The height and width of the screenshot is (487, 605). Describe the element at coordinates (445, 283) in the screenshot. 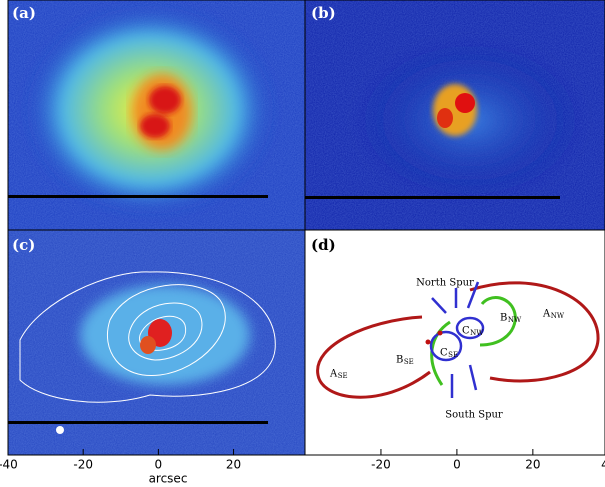

I see `north-spur-label: North Spur` at that location.